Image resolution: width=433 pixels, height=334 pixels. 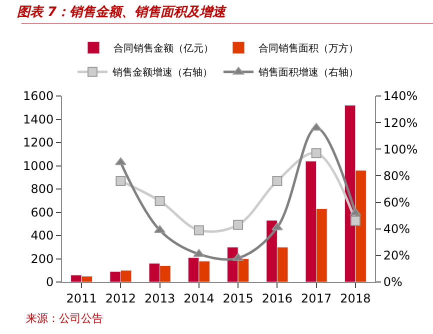 I want to click on y-tick-label: 600, so click(x=42, y=212).